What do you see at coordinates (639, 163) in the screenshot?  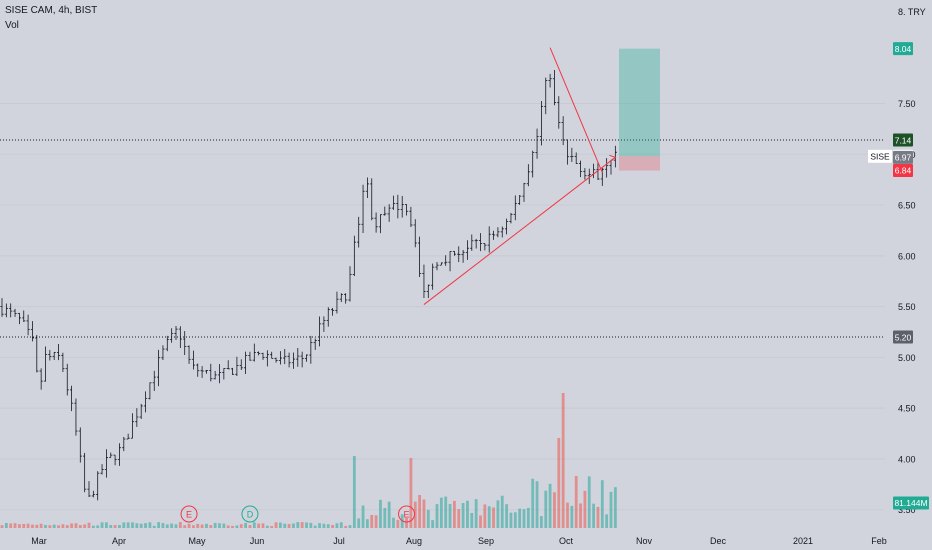 I see `stop-zone` at bounding box center [639, 163].